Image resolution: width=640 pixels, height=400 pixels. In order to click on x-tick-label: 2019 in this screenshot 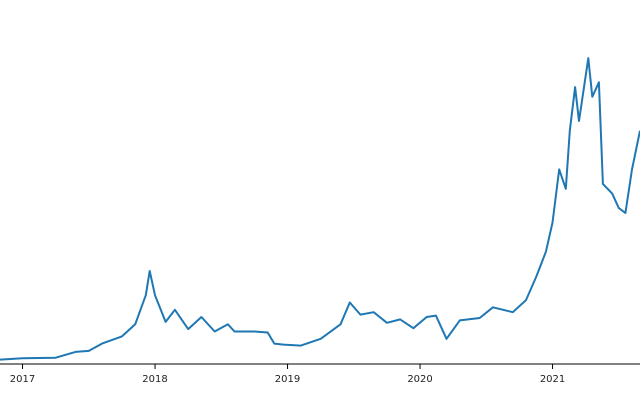, I will do `click(287, 379)`.